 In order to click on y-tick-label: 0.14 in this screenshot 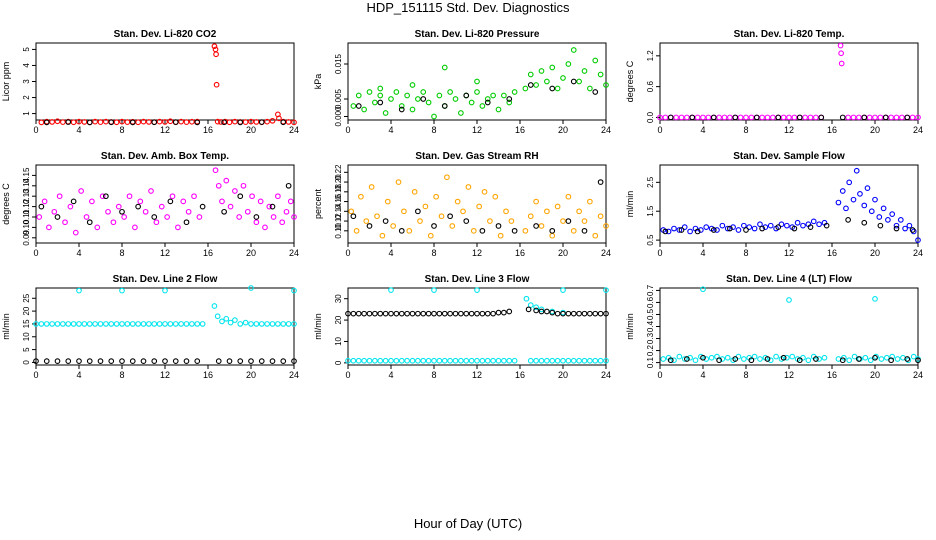, I will do `click(26, 185)`.